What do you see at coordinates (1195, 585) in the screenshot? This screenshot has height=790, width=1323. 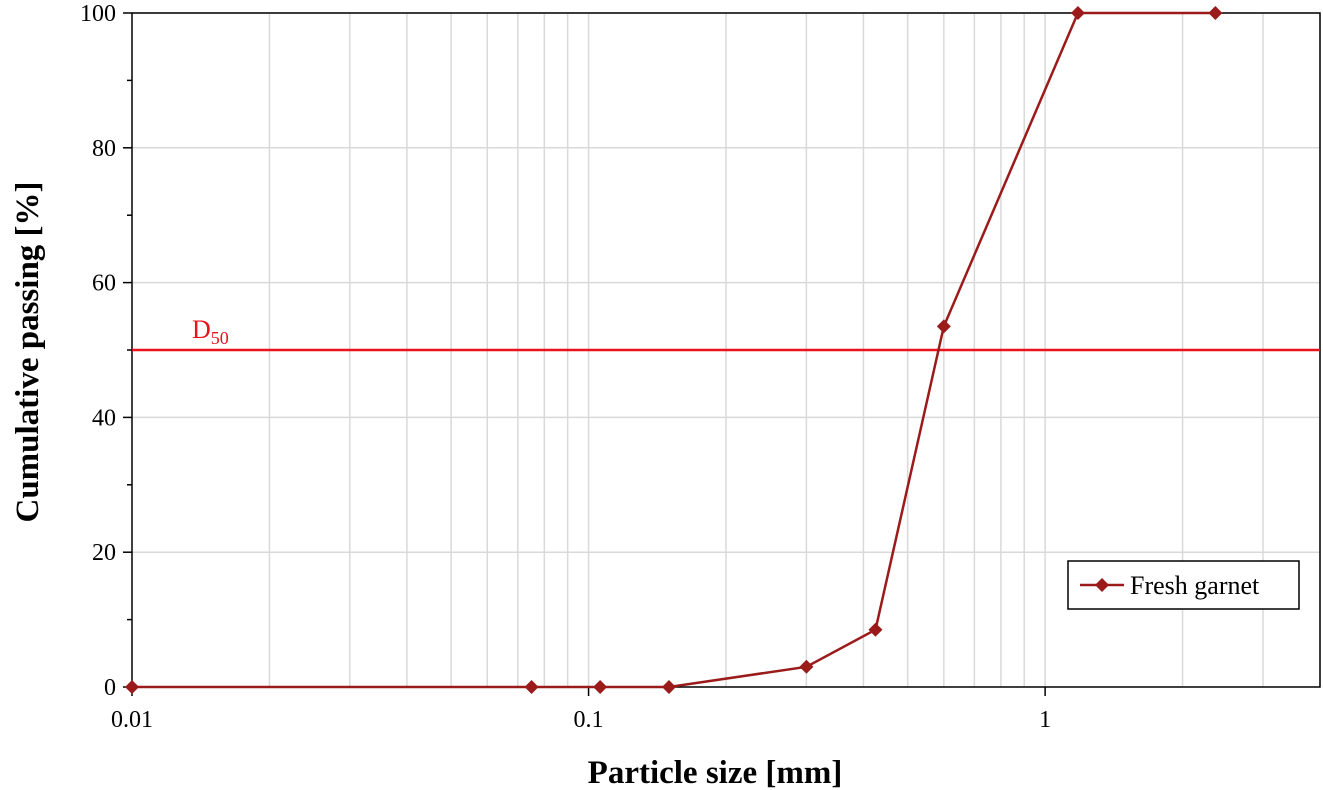 I see `legend-label: Fresh garnet` at bounding box center [1195, 585].